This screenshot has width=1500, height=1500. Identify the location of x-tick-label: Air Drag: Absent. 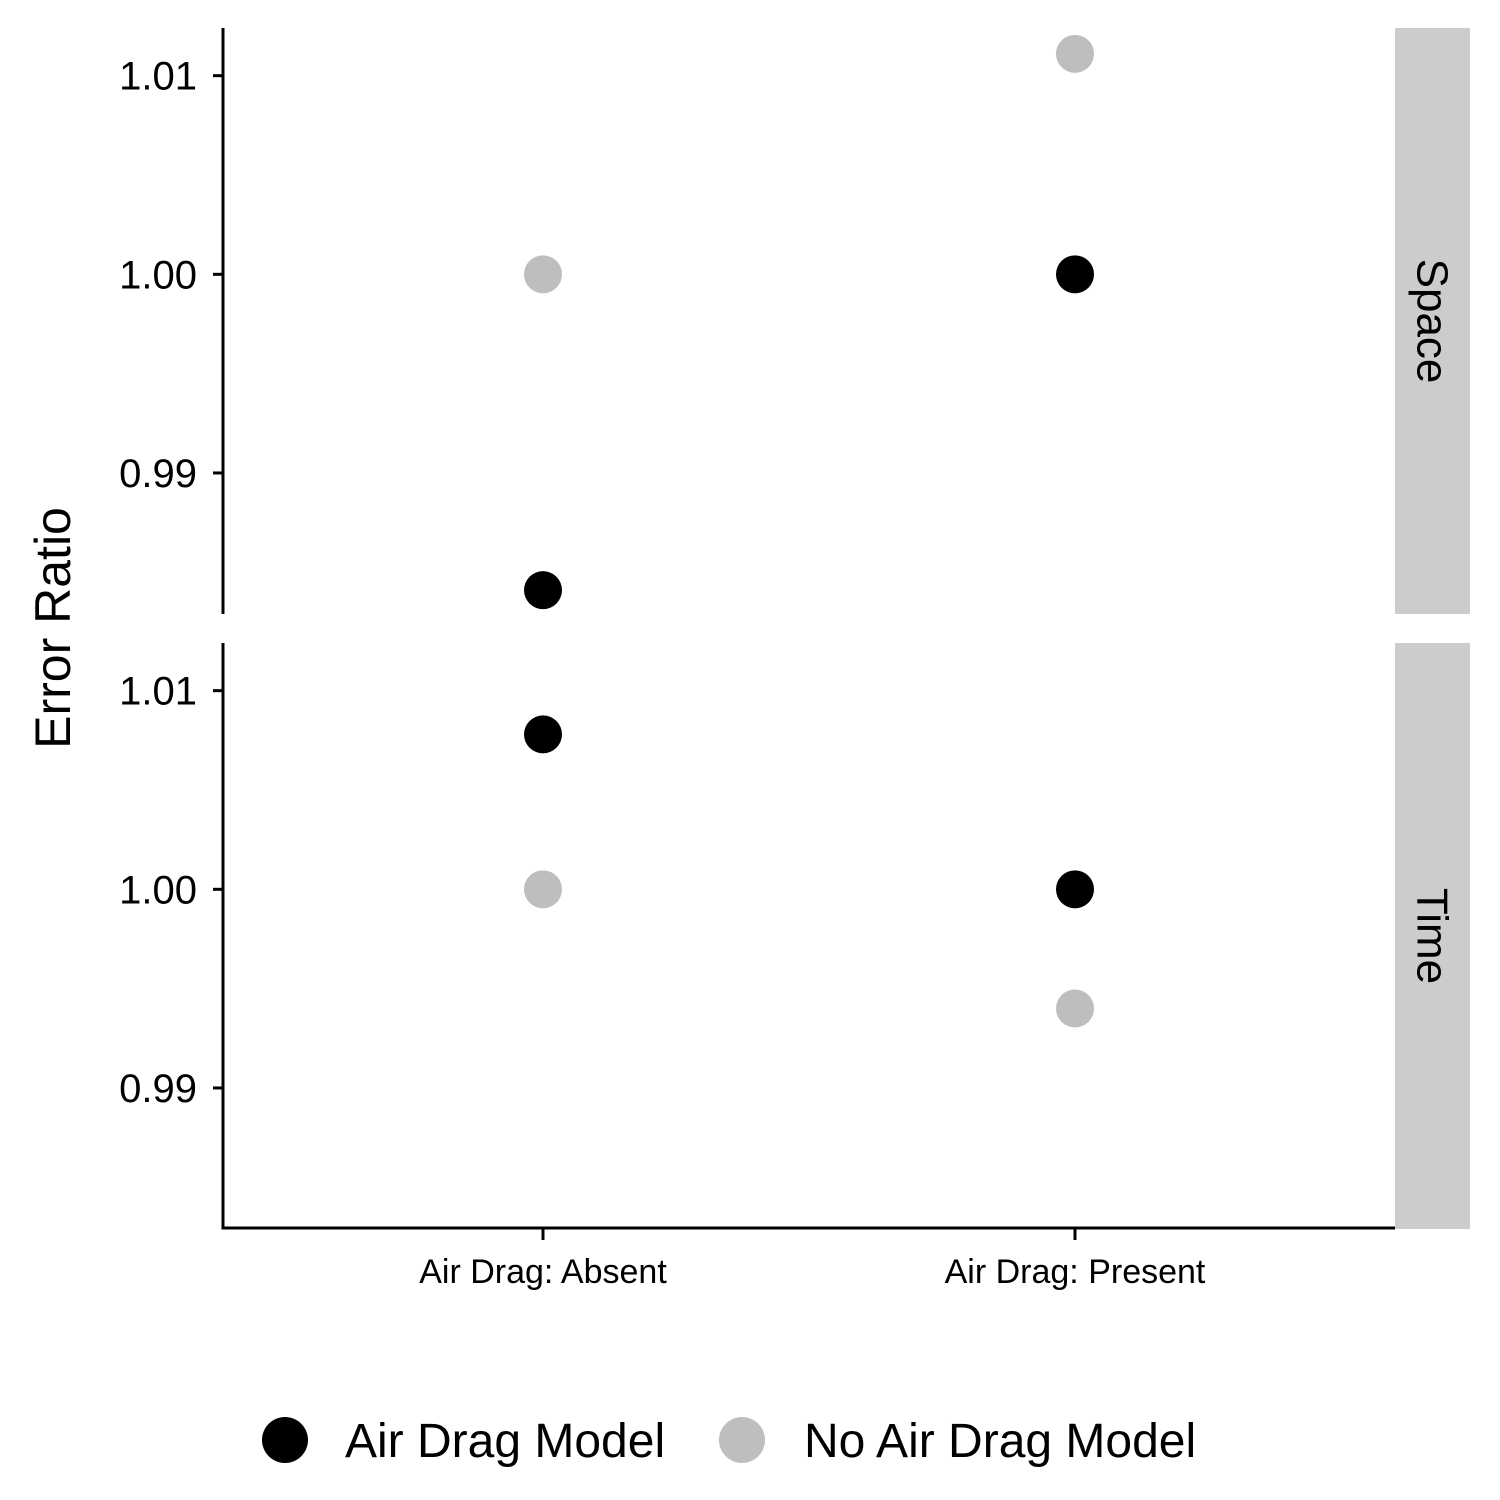
(543, 1272).